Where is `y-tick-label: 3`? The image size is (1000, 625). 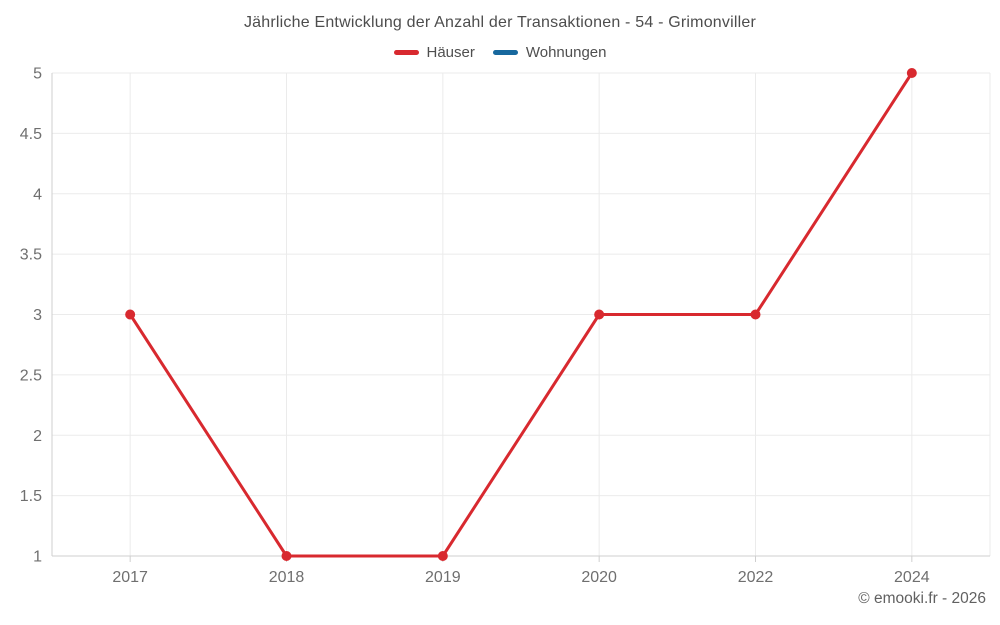
y-tick-label: 3 is located at coordinates (37, 315).